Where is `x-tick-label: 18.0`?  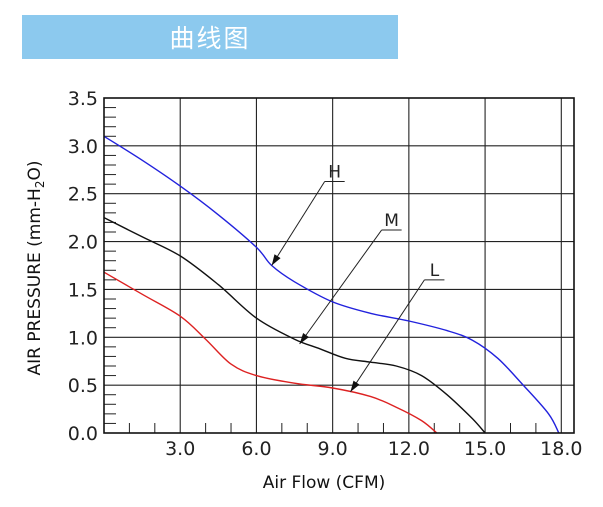 x-tick-label: 18.0 is located at coordinates (561, 449).